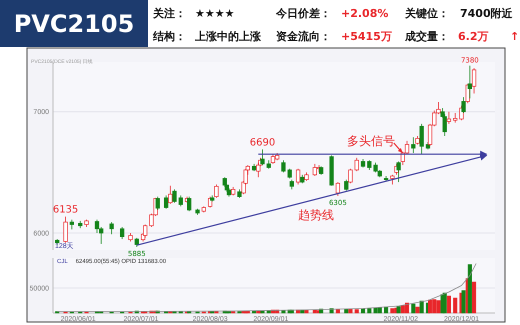 This screenshot has height=325, width=520. I want to click on text: 7400附近, so click(487, 13).